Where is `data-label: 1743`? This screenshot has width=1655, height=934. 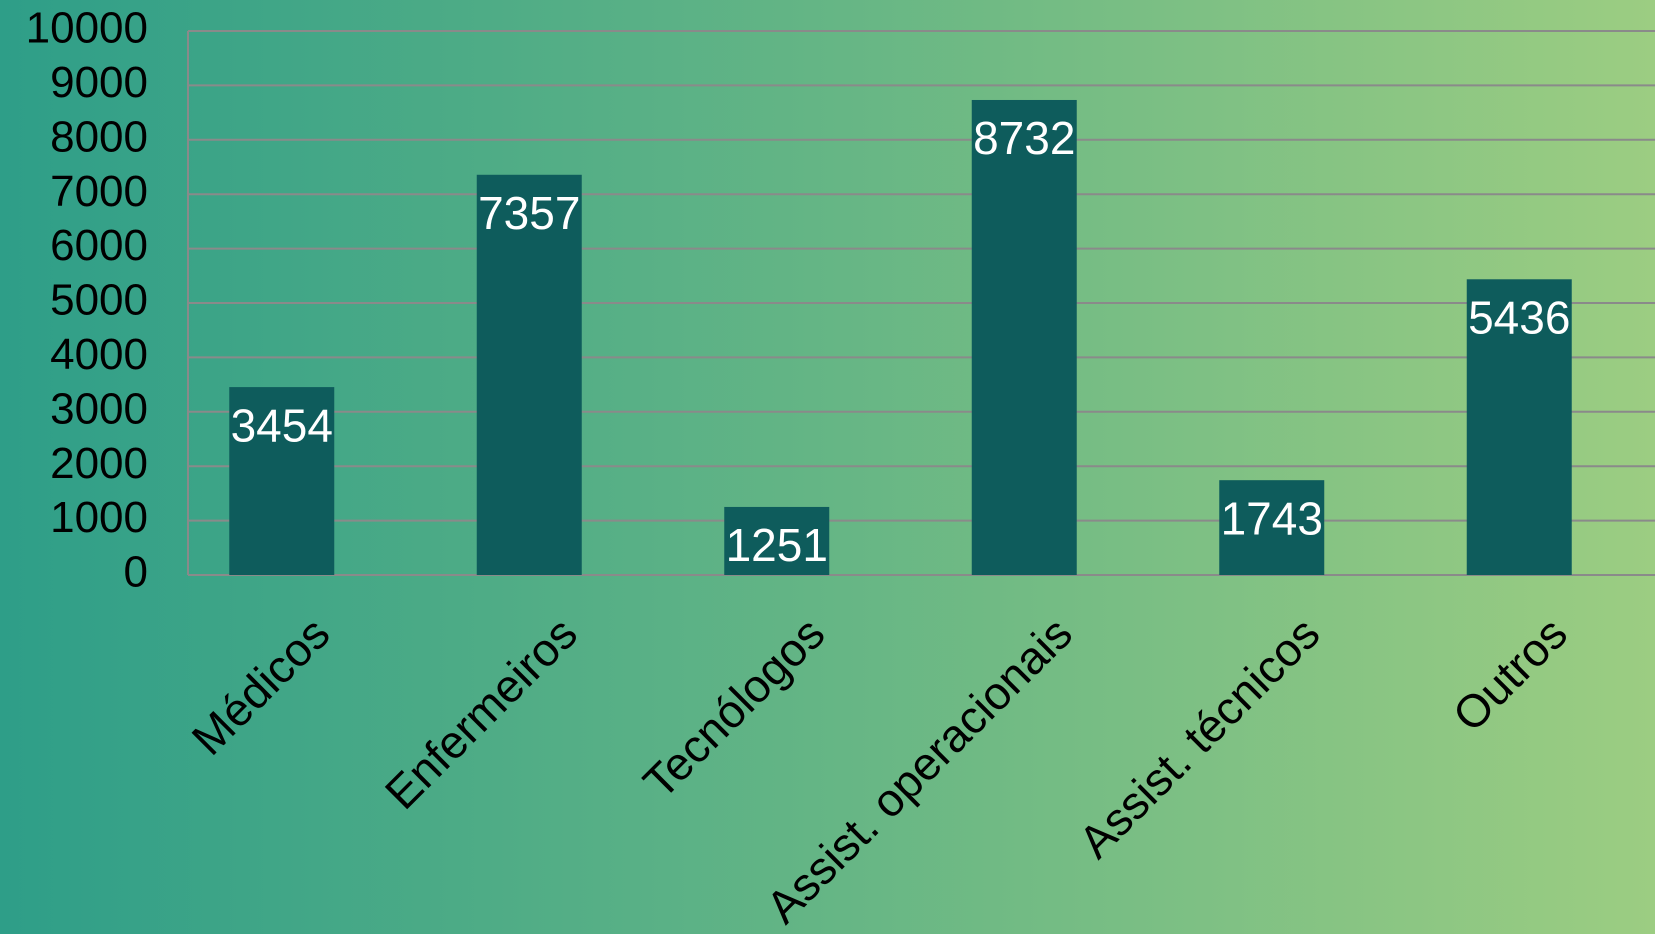 data-label: 1743 is located at coordinates (1272, 518).